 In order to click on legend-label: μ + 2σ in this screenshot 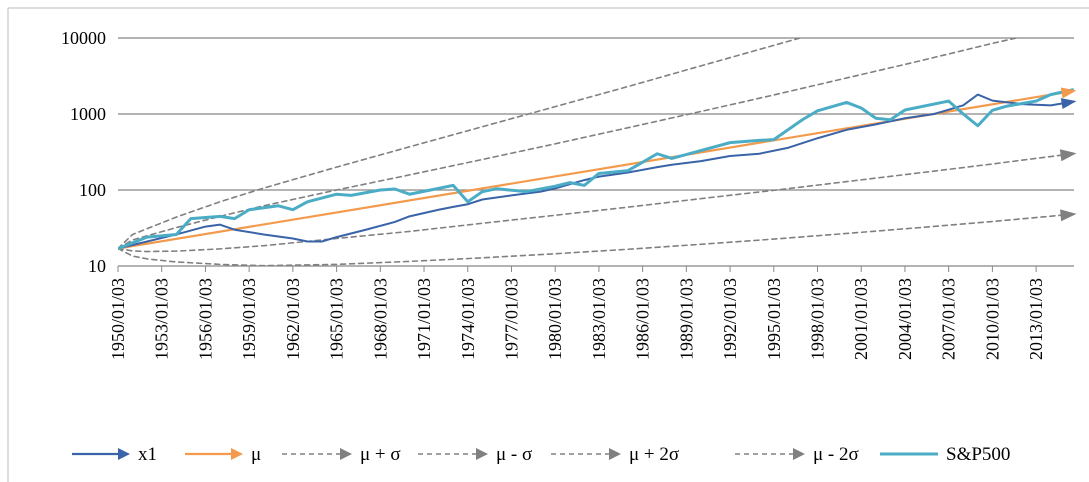, I will do `click(654, 454)`.